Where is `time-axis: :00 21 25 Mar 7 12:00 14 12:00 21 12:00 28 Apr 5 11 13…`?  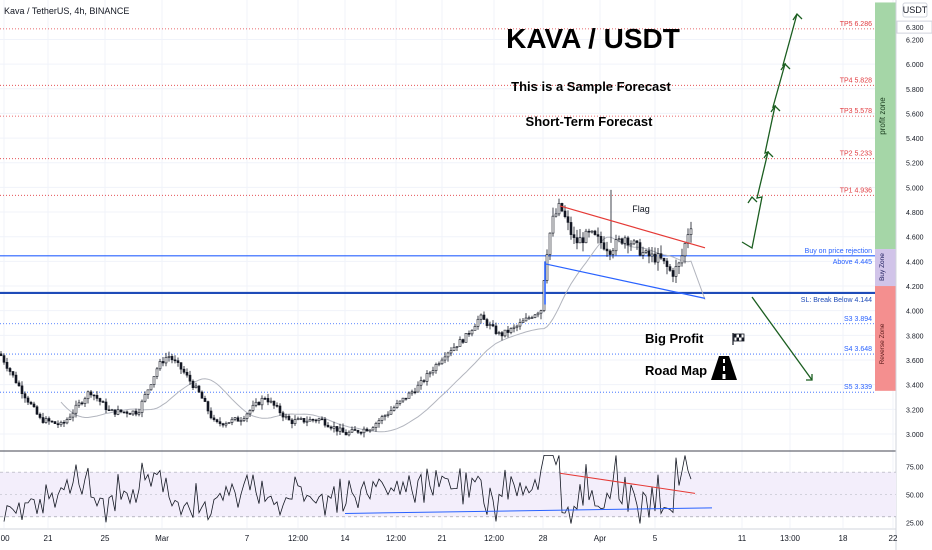
time-axis: :00 21 25 Mar 7 12:00 14 12:00 21 12:00 28 Apr 5 11 13… is located at coordinates (449, 538).